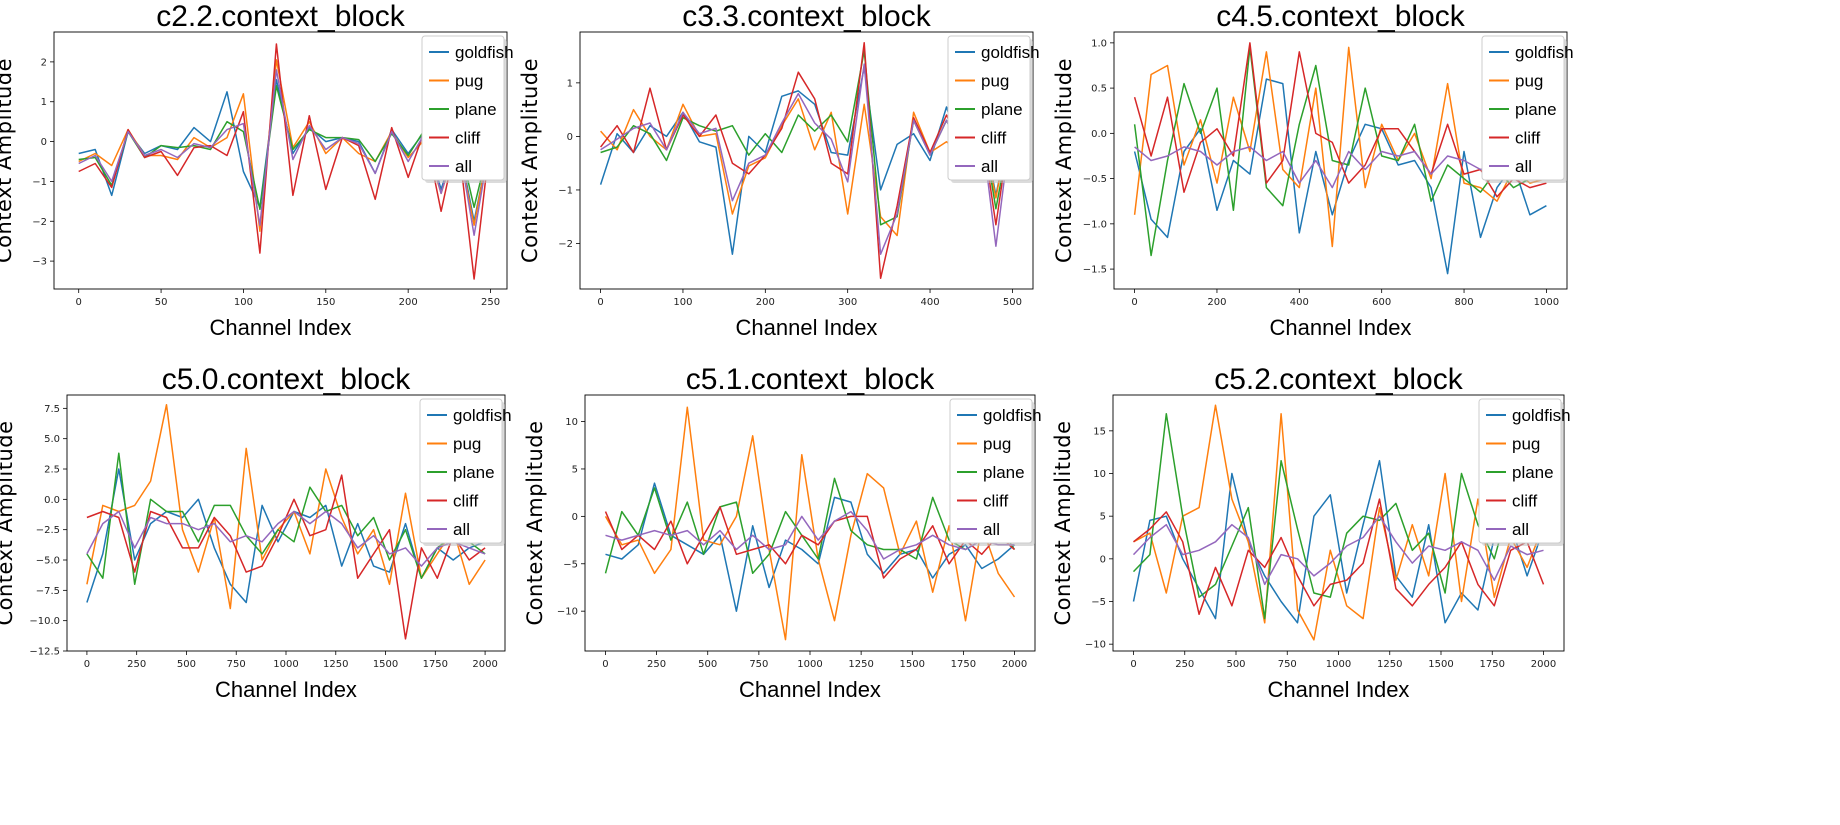 The width and height of the screenshot is (1840, 825). What do you see at coordinates (280, 16) in the screenshot?
I see `chart-title: c2.2.context_block` at bounding box center [280, 16].